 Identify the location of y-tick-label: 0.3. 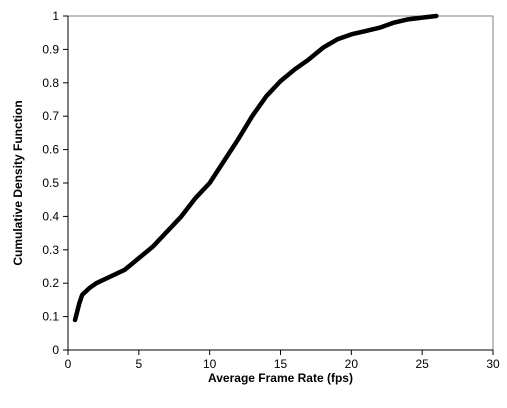
(50, 250).